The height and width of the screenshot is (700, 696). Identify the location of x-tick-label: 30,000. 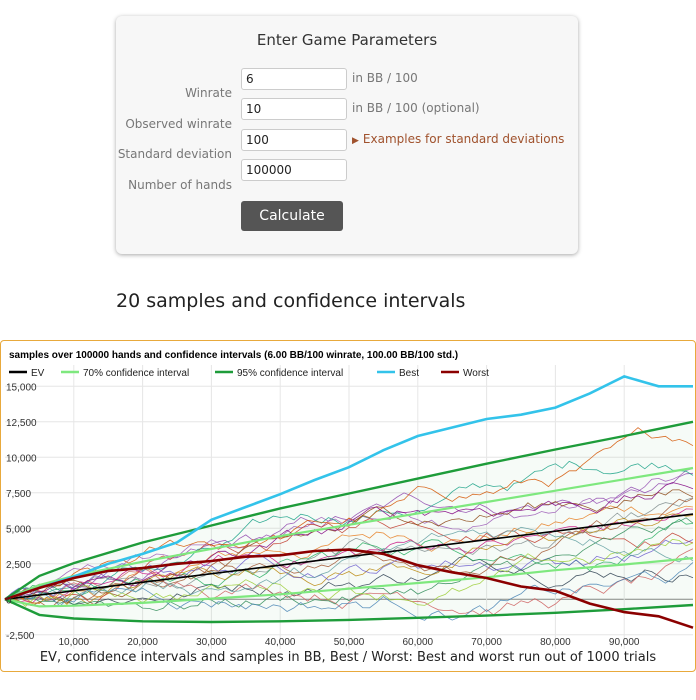
(211, 642).